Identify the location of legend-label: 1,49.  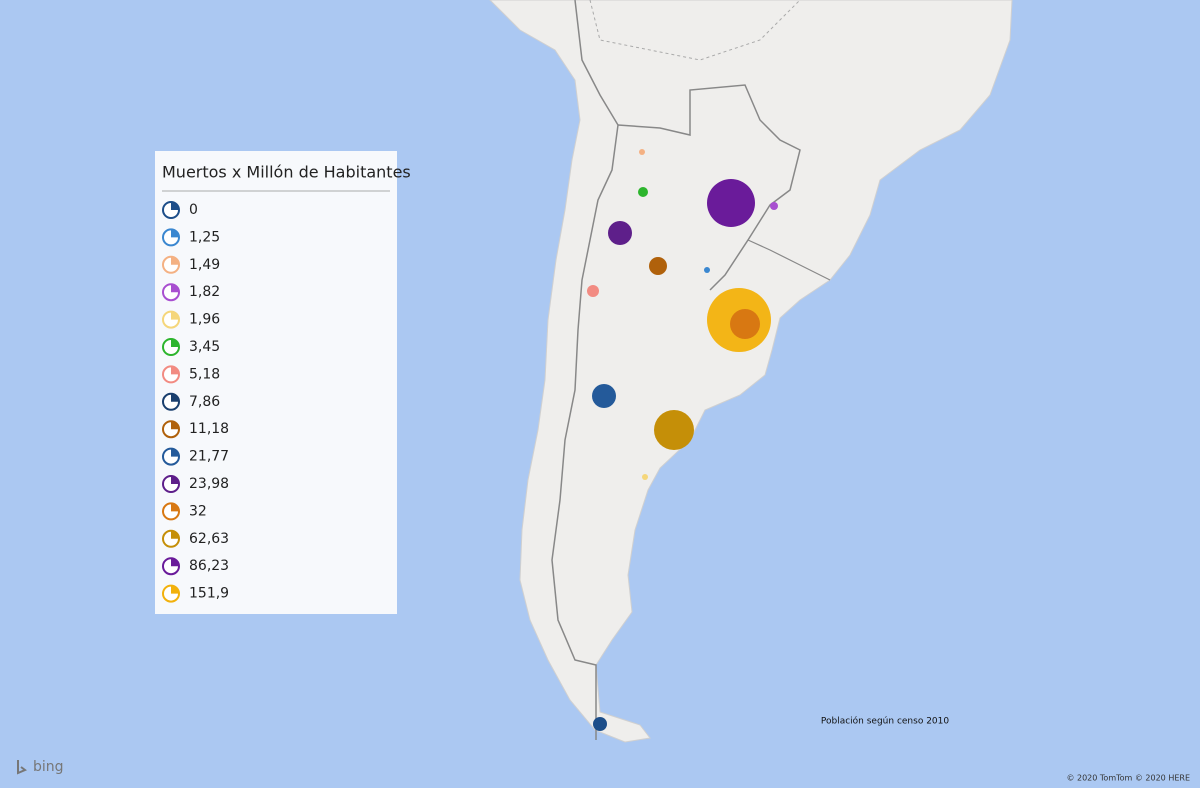
(204, 265).